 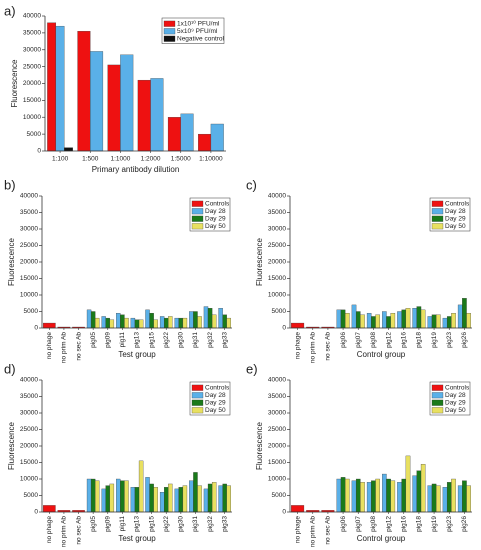 What do you see at coordinates (434, 524) in the screenshot?
I see `x-tick-label: pig19` at bounding box center [434, 524].